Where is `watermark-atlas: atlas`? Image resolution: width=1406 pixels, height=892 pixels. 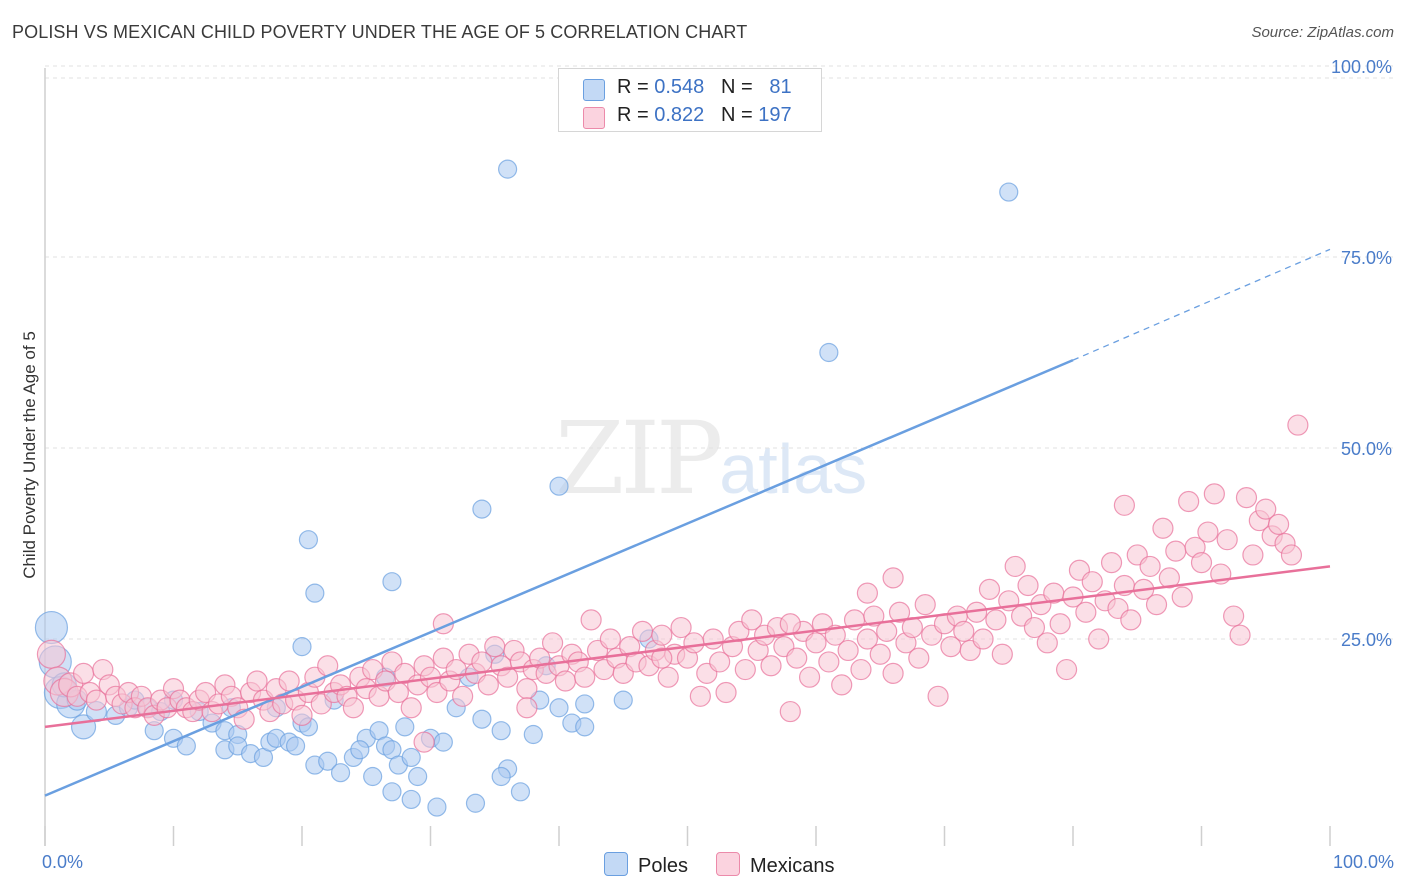 watermark-atlas: atlas is located at coordinates (793, 469).